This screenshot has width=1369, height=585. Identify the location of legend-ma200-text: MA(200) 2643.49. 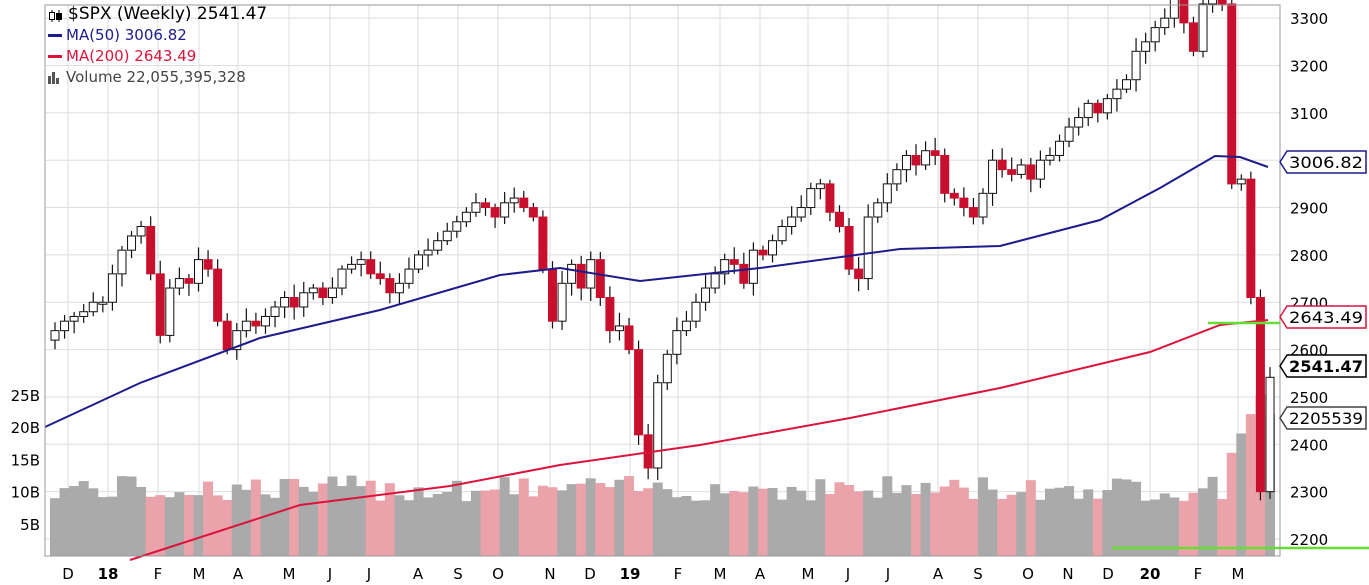
(131, 56).